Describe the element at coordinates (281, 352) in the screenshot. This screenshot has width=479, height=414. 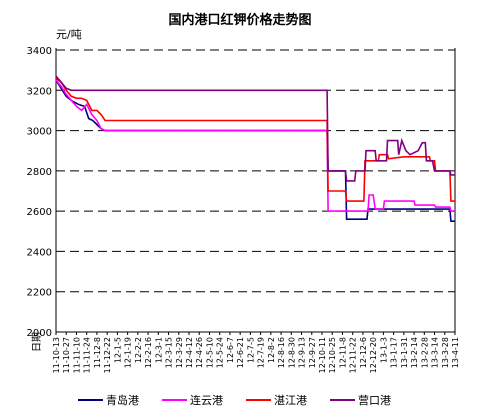
I see `x-tick-label: 12-8-16` at that location.